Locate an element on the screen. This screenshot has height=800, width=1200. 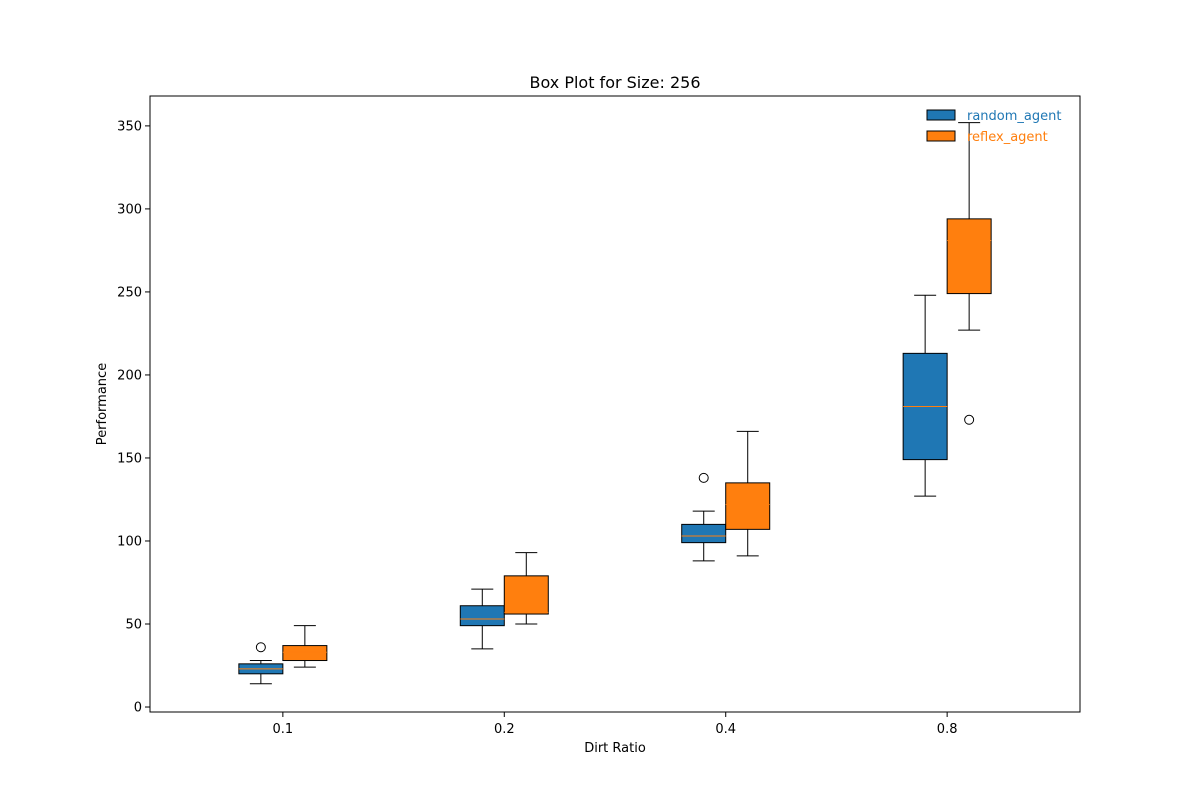
box-reflex_agent-0.4 is located at coordinates (748, 493).